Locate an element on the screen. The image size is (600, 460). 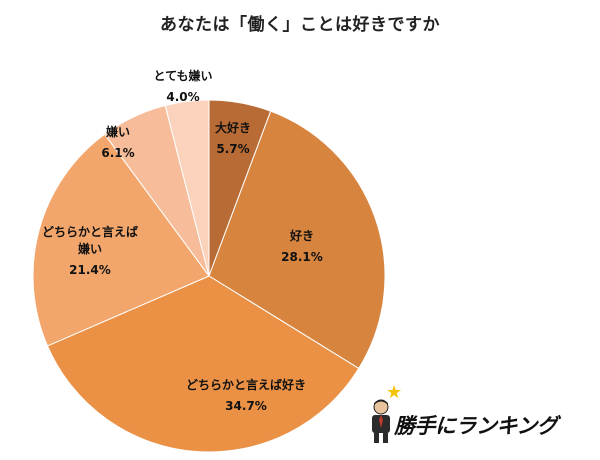
brand-logo: ★ 勝手にランキング is located at coordinates (478, 416).